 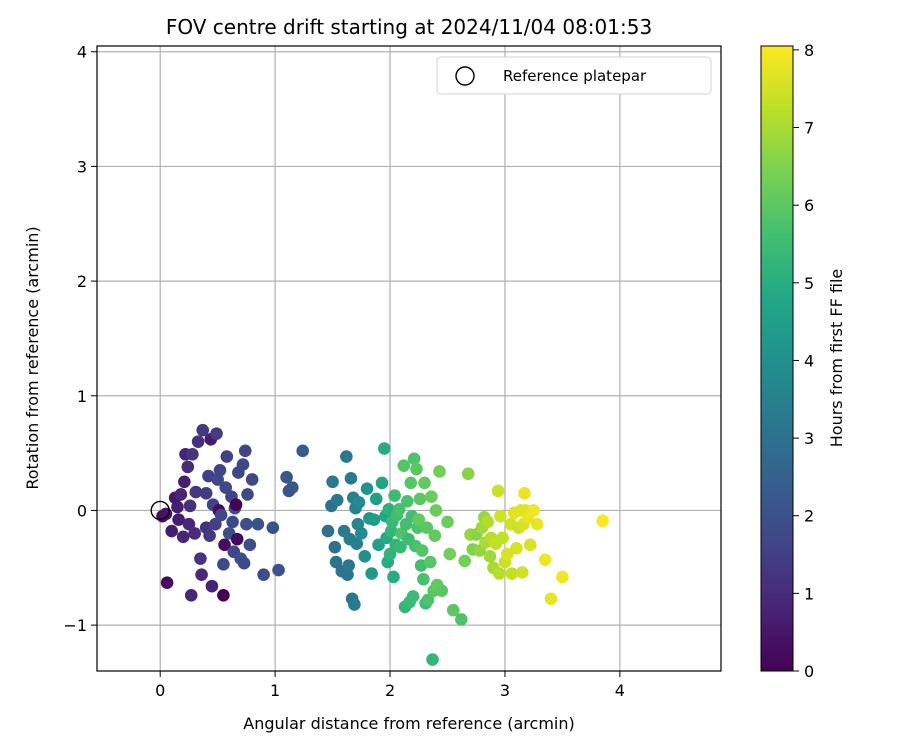 I want to click on y-tick-label: 1, so click(x=82, y=396).